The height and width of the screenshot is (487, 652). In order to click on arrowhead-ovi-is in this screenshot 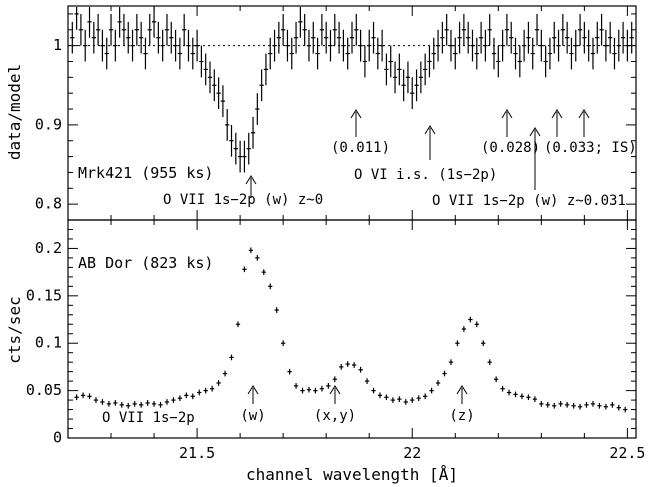, I will do `click(430, 130)`.